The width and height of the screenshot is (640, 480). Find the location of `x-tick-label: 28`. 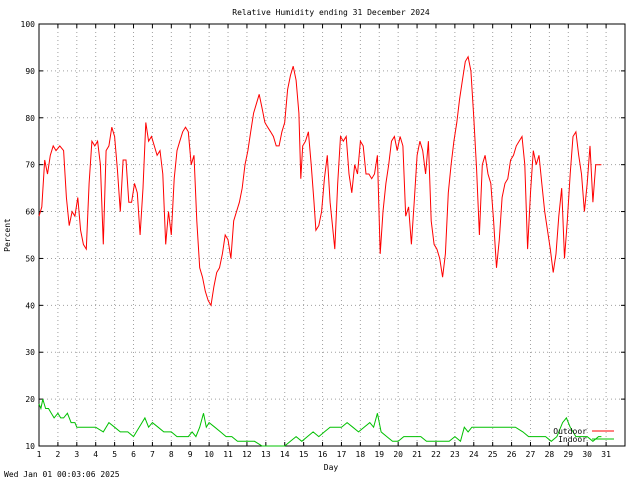

x-tick-label: 28 is located at coordinates (550, 454).